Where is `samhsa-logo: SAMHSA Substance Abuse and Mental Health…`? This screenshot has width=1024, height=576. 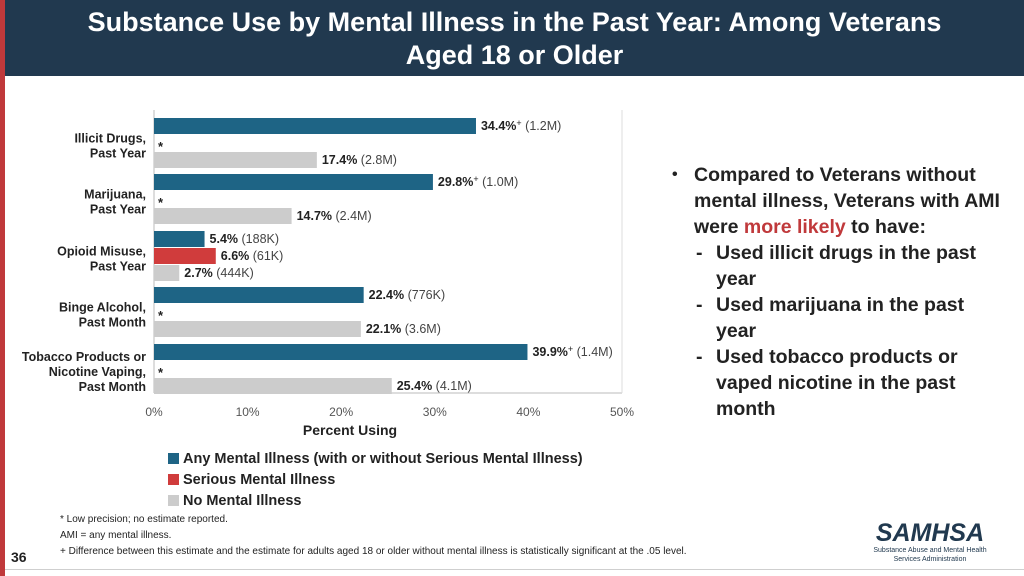 samhsa-logo: SAMHSA Substance Abuse and Mental Health… is located at coordinates (930, 542).